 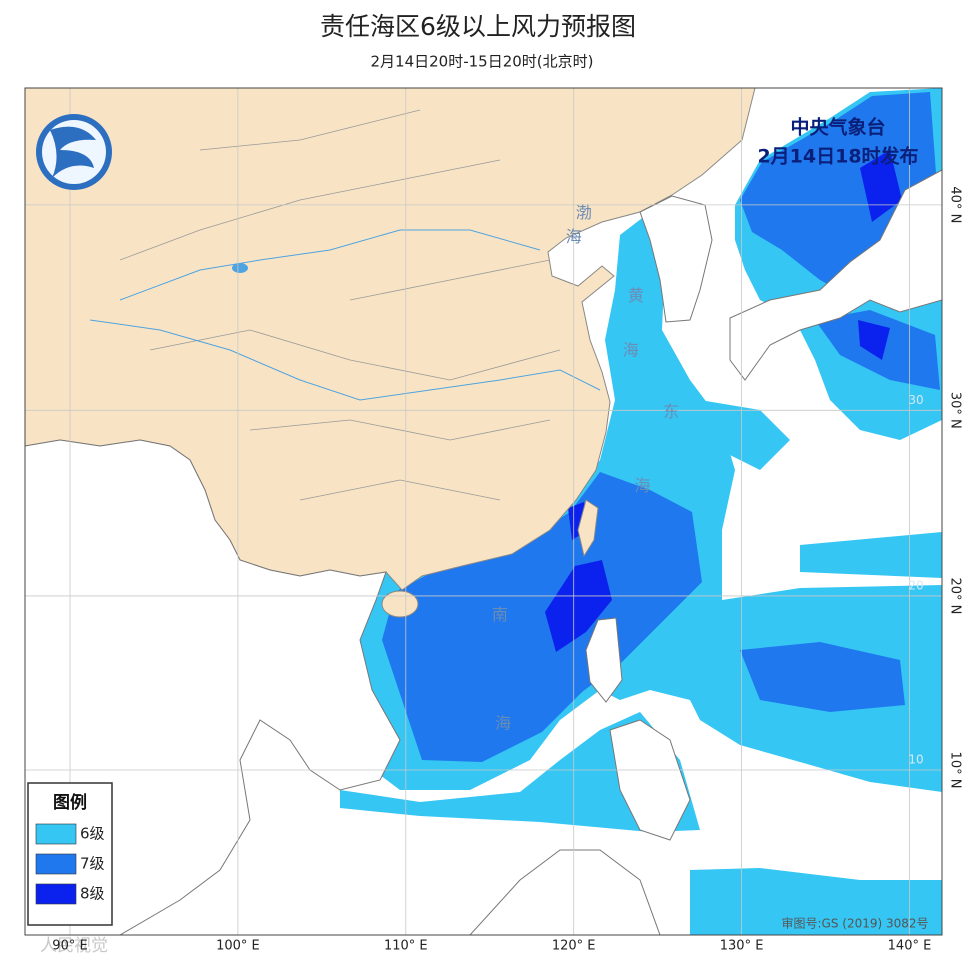 I want to click on lat-label: 20° N, so click(x=955, y=595).